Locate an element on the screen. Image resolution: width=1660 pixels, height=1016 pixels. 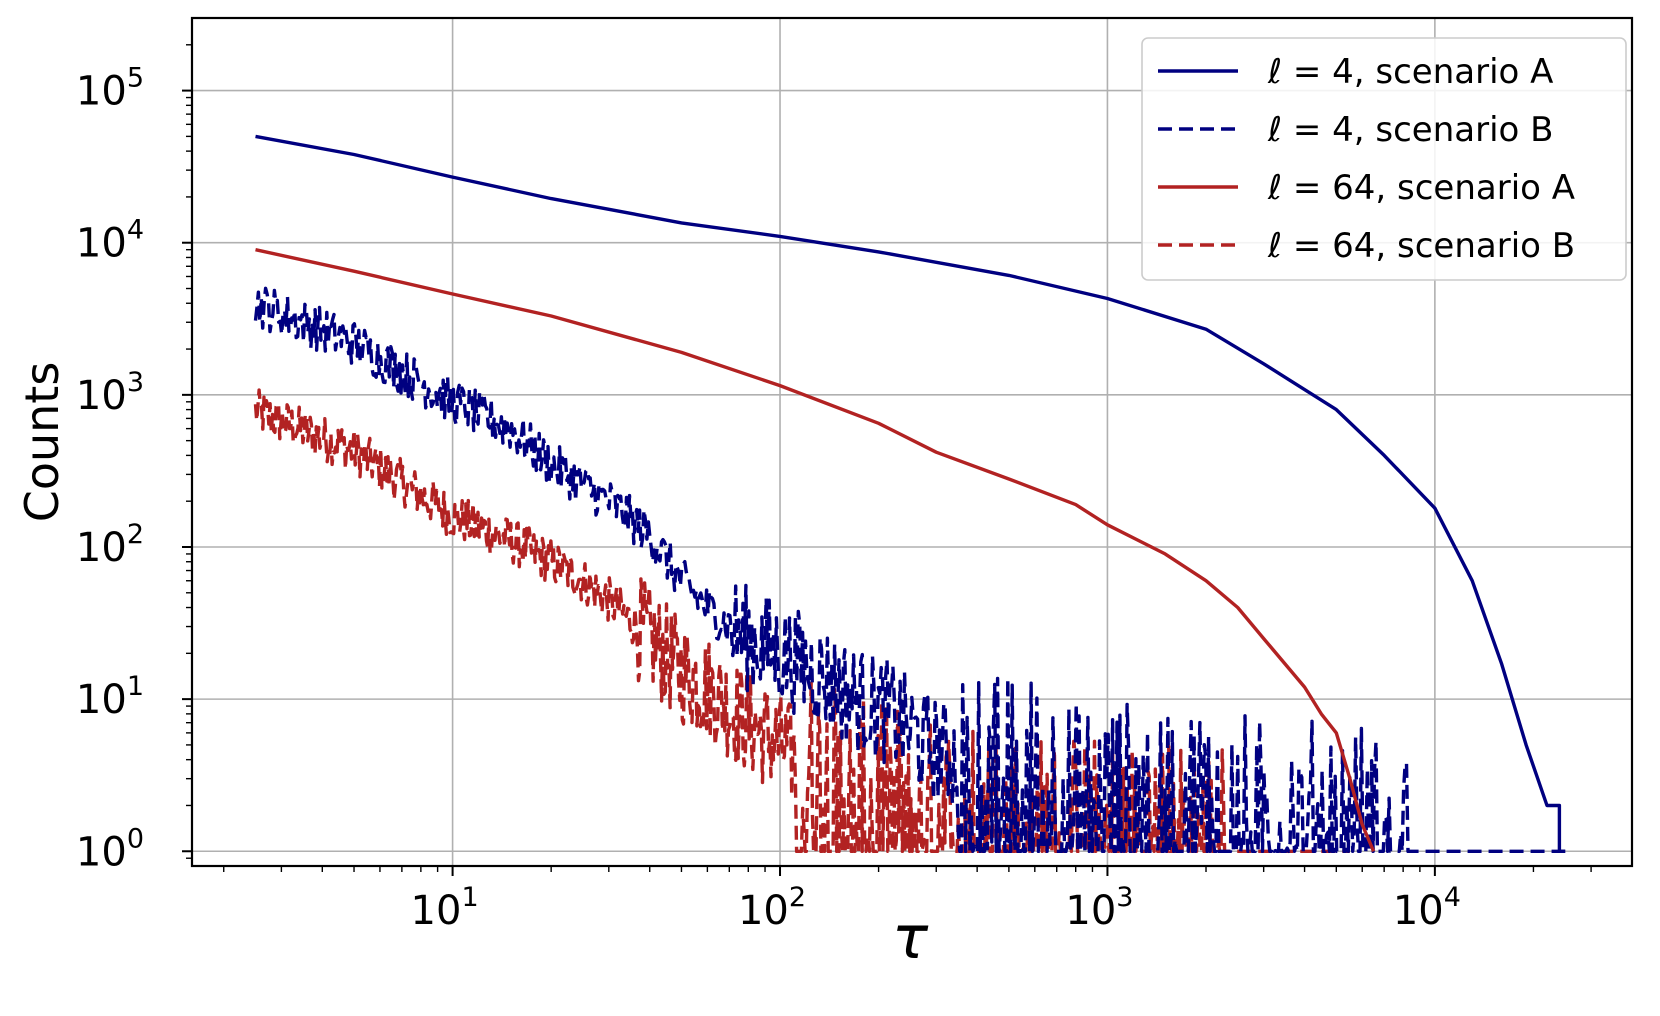
y-tick-label: 10⁴ is located at coordinates (110, 241).